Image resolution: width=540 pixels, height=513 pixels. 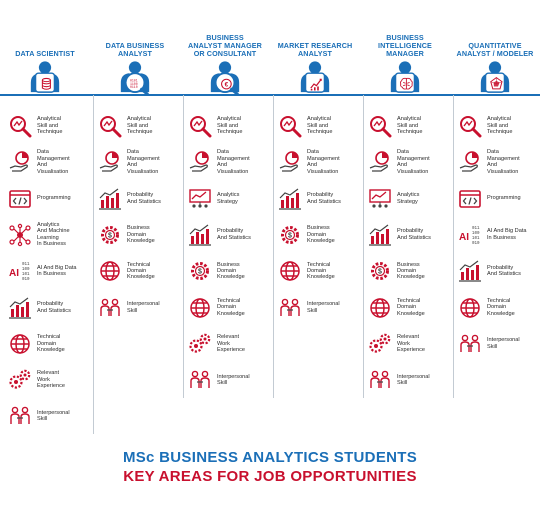 I want to click on job-title-text: QUANTITATIVE ANALYST / MODELER, so click(x=495, y=49).